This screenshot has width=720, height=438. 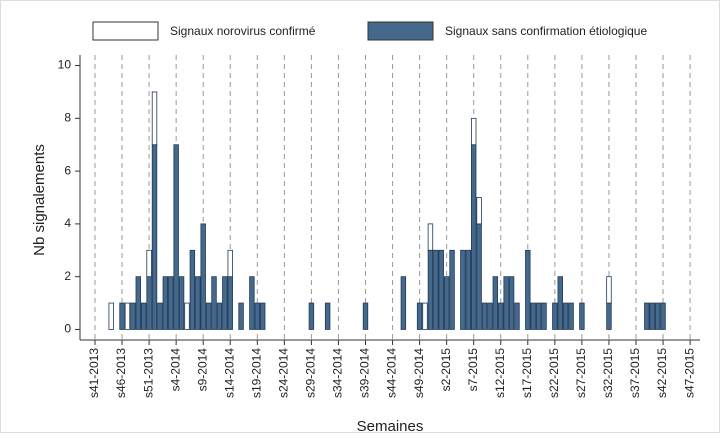 What do you see at coordinates (446, 370) in the screenshot?
I see `x-tick-label: s2-2015` at bounding box center [446, 370].